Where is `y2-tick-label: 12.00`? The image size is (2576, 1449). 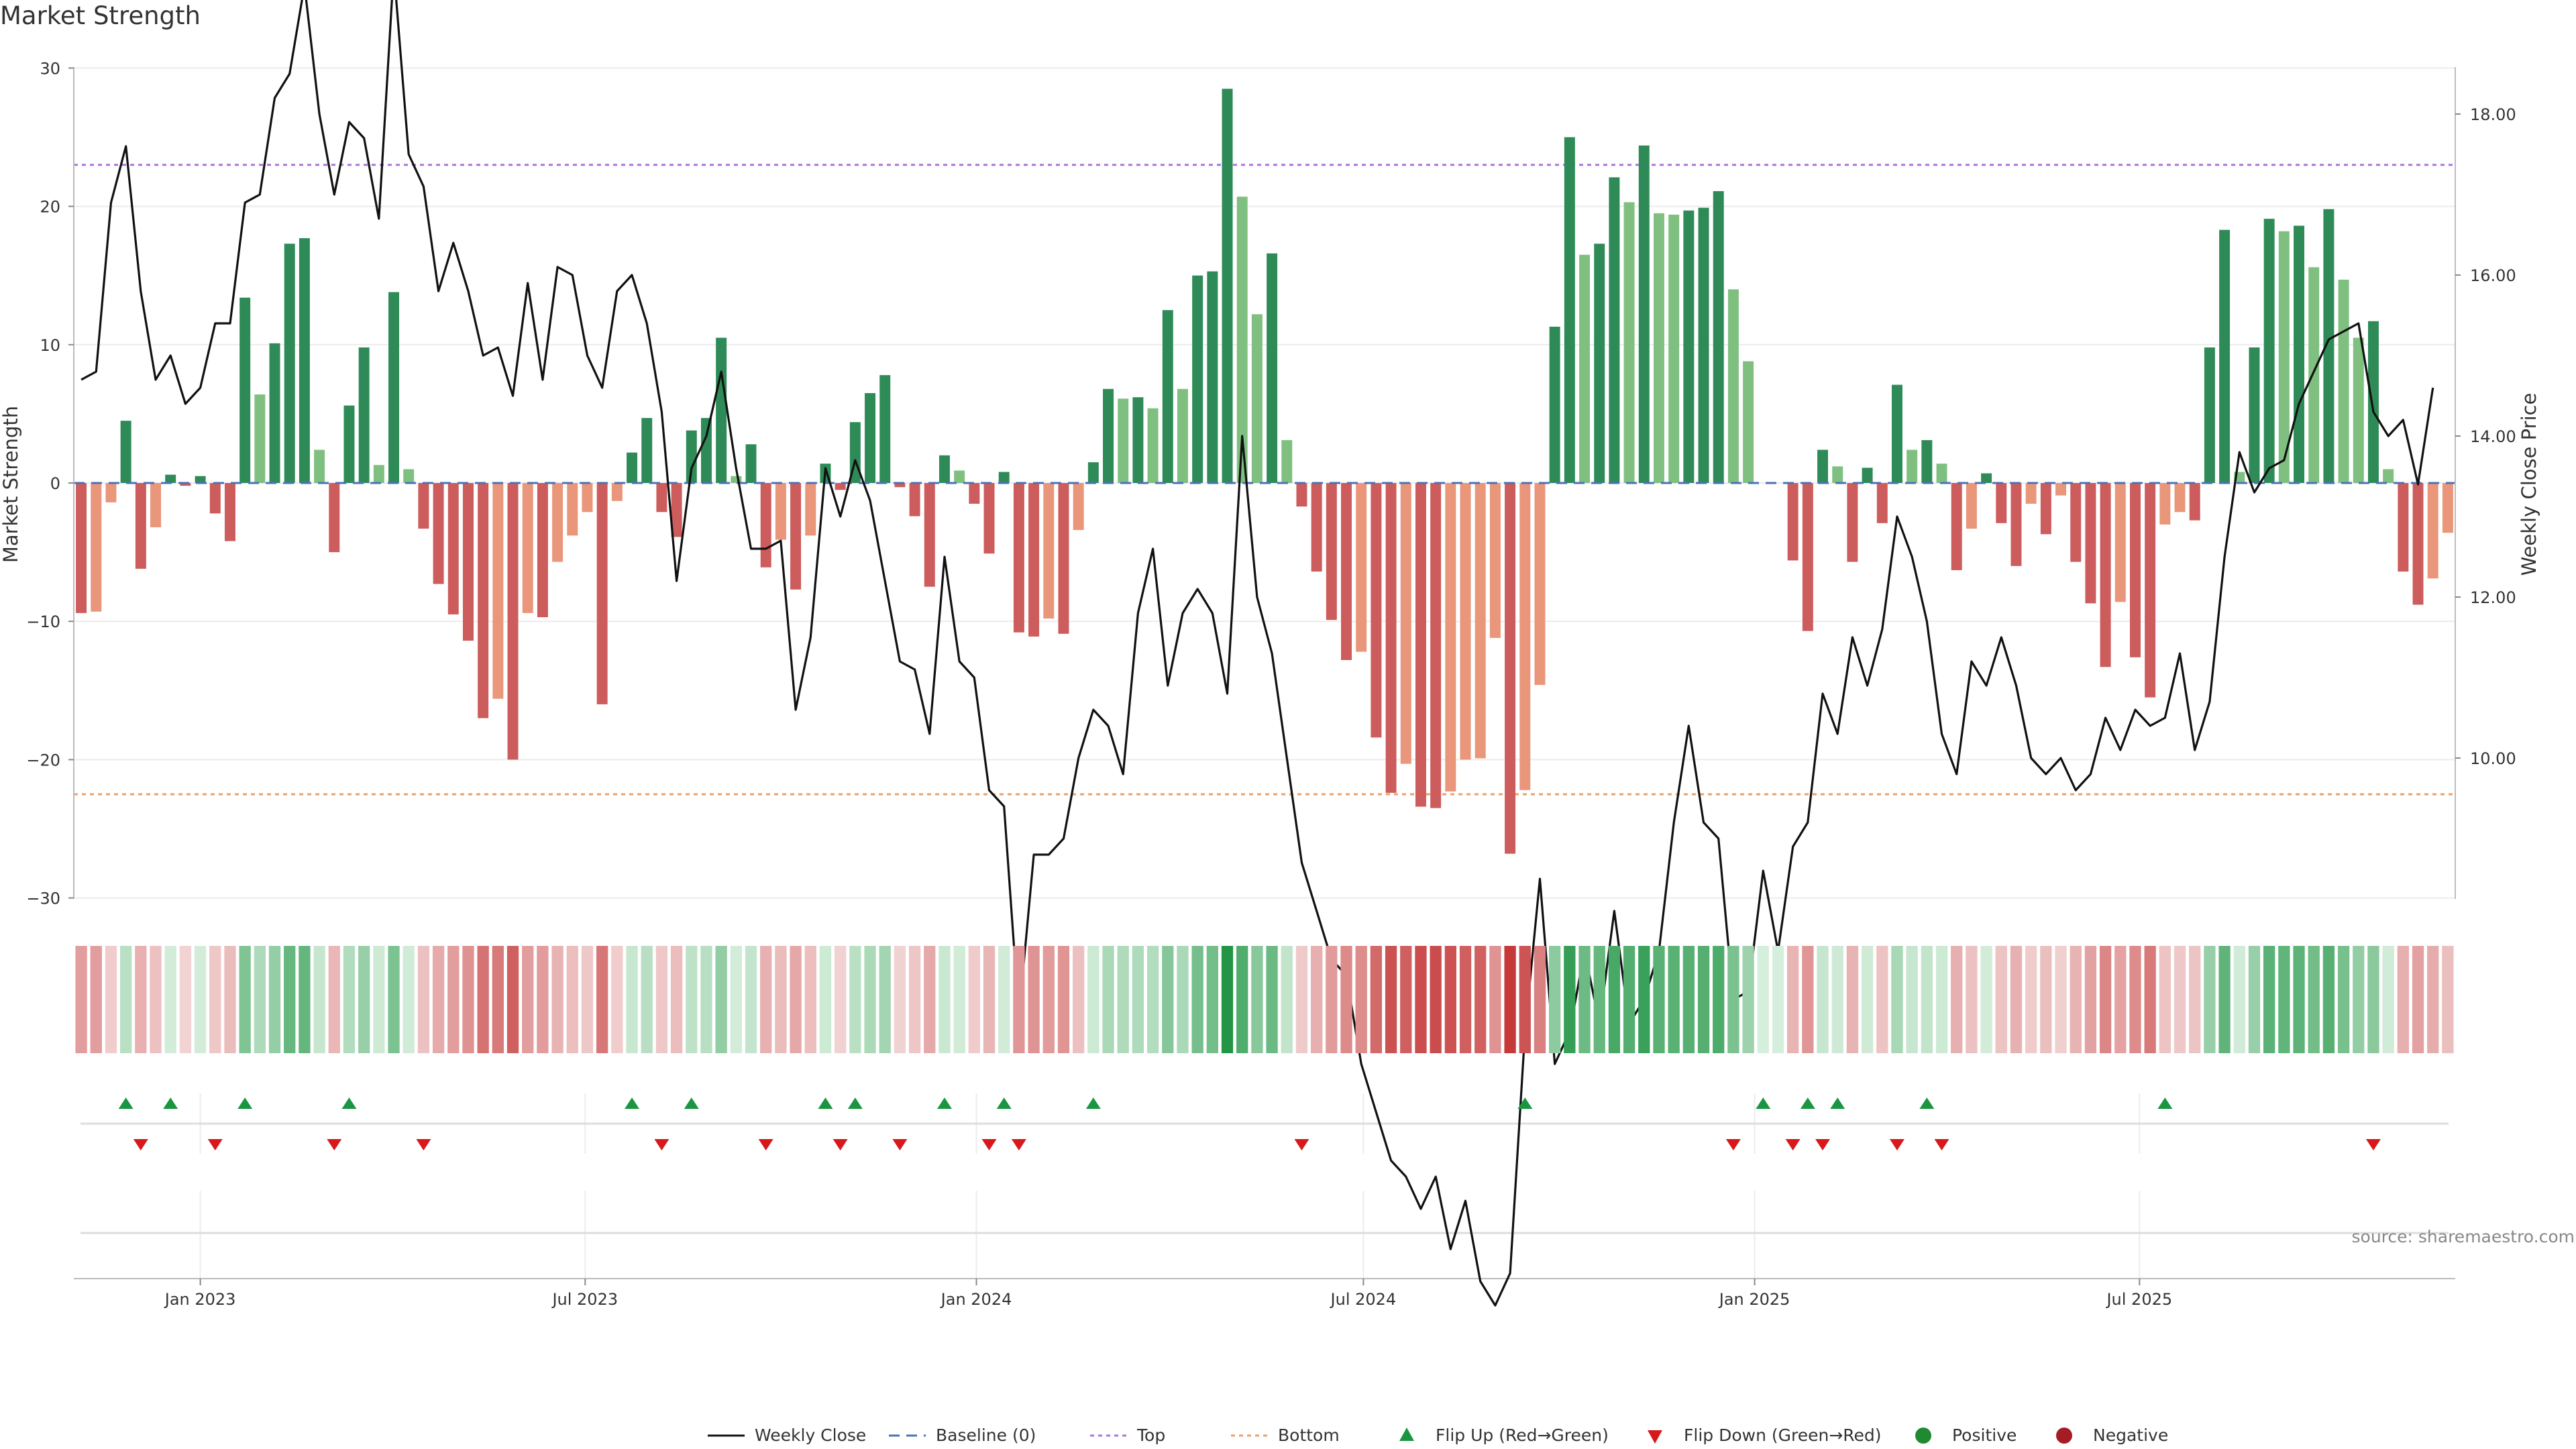 y2-tick-label: 12.00 is located at coordinates (2493, 597).